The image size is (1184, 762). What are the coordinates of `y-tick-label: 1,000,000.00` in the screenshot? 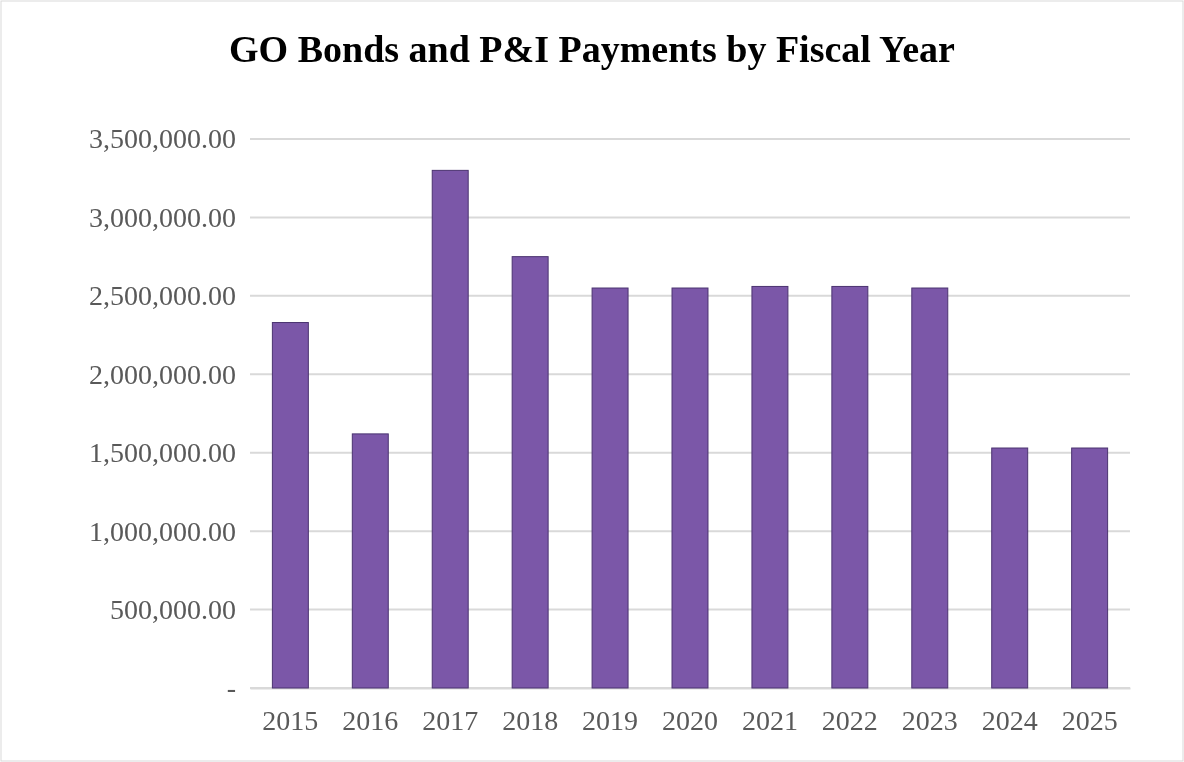 It's located at (162, 531).